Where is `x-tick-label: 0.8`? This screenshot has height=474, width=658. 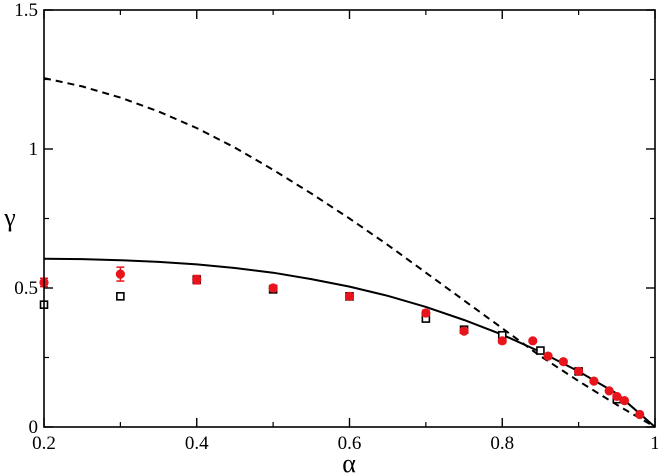 x-tick-label: 0.8 is located at coordinates (502, 443).